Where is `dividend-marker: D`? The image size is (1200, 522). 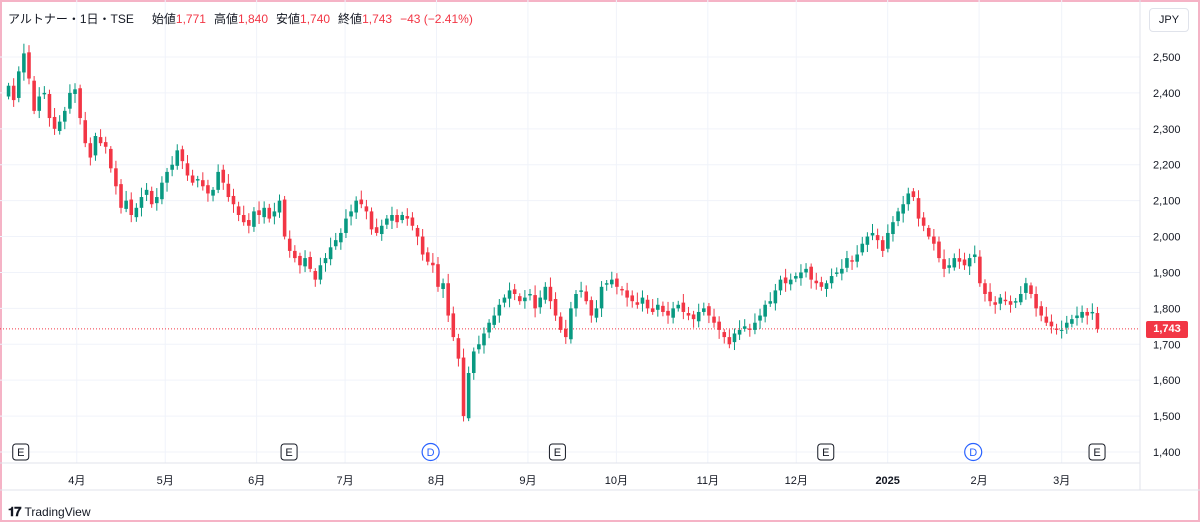 dividend-marker: D is located at coordinates (973, 452).